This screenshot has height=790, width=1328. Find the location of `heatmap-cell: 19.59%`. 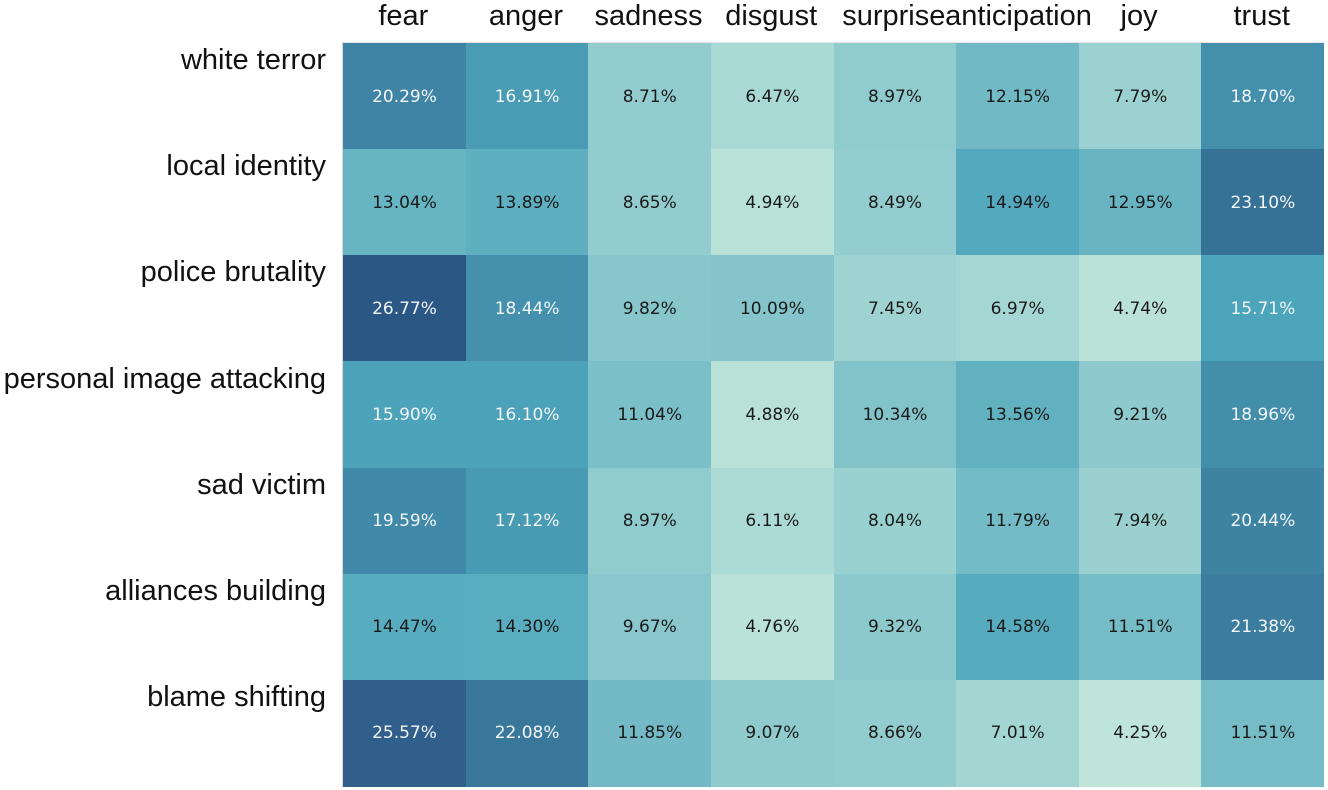

heatmap-cell: 19.59% is located at coordinates (404, 521).